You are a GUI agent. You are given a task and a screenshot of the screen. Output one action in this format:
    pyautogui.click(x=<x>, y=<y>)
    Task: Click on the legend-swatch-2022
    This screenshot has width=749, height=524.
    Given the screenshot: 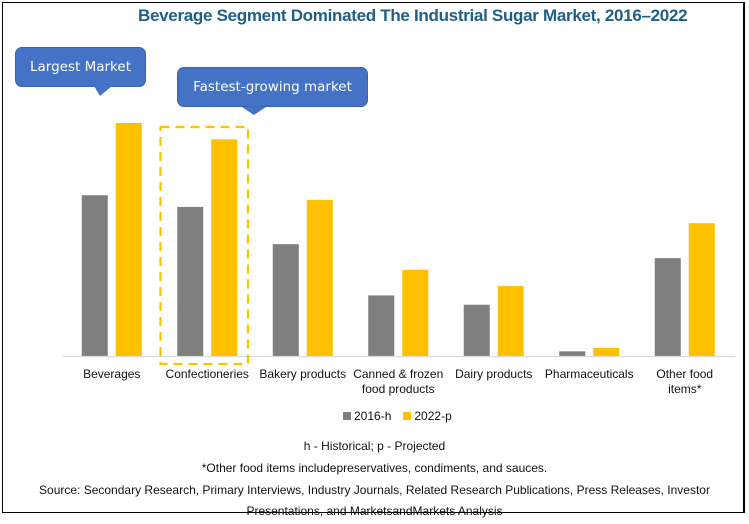 What is the action you would take?
    pyautogui.click(x=407, y=416)
    